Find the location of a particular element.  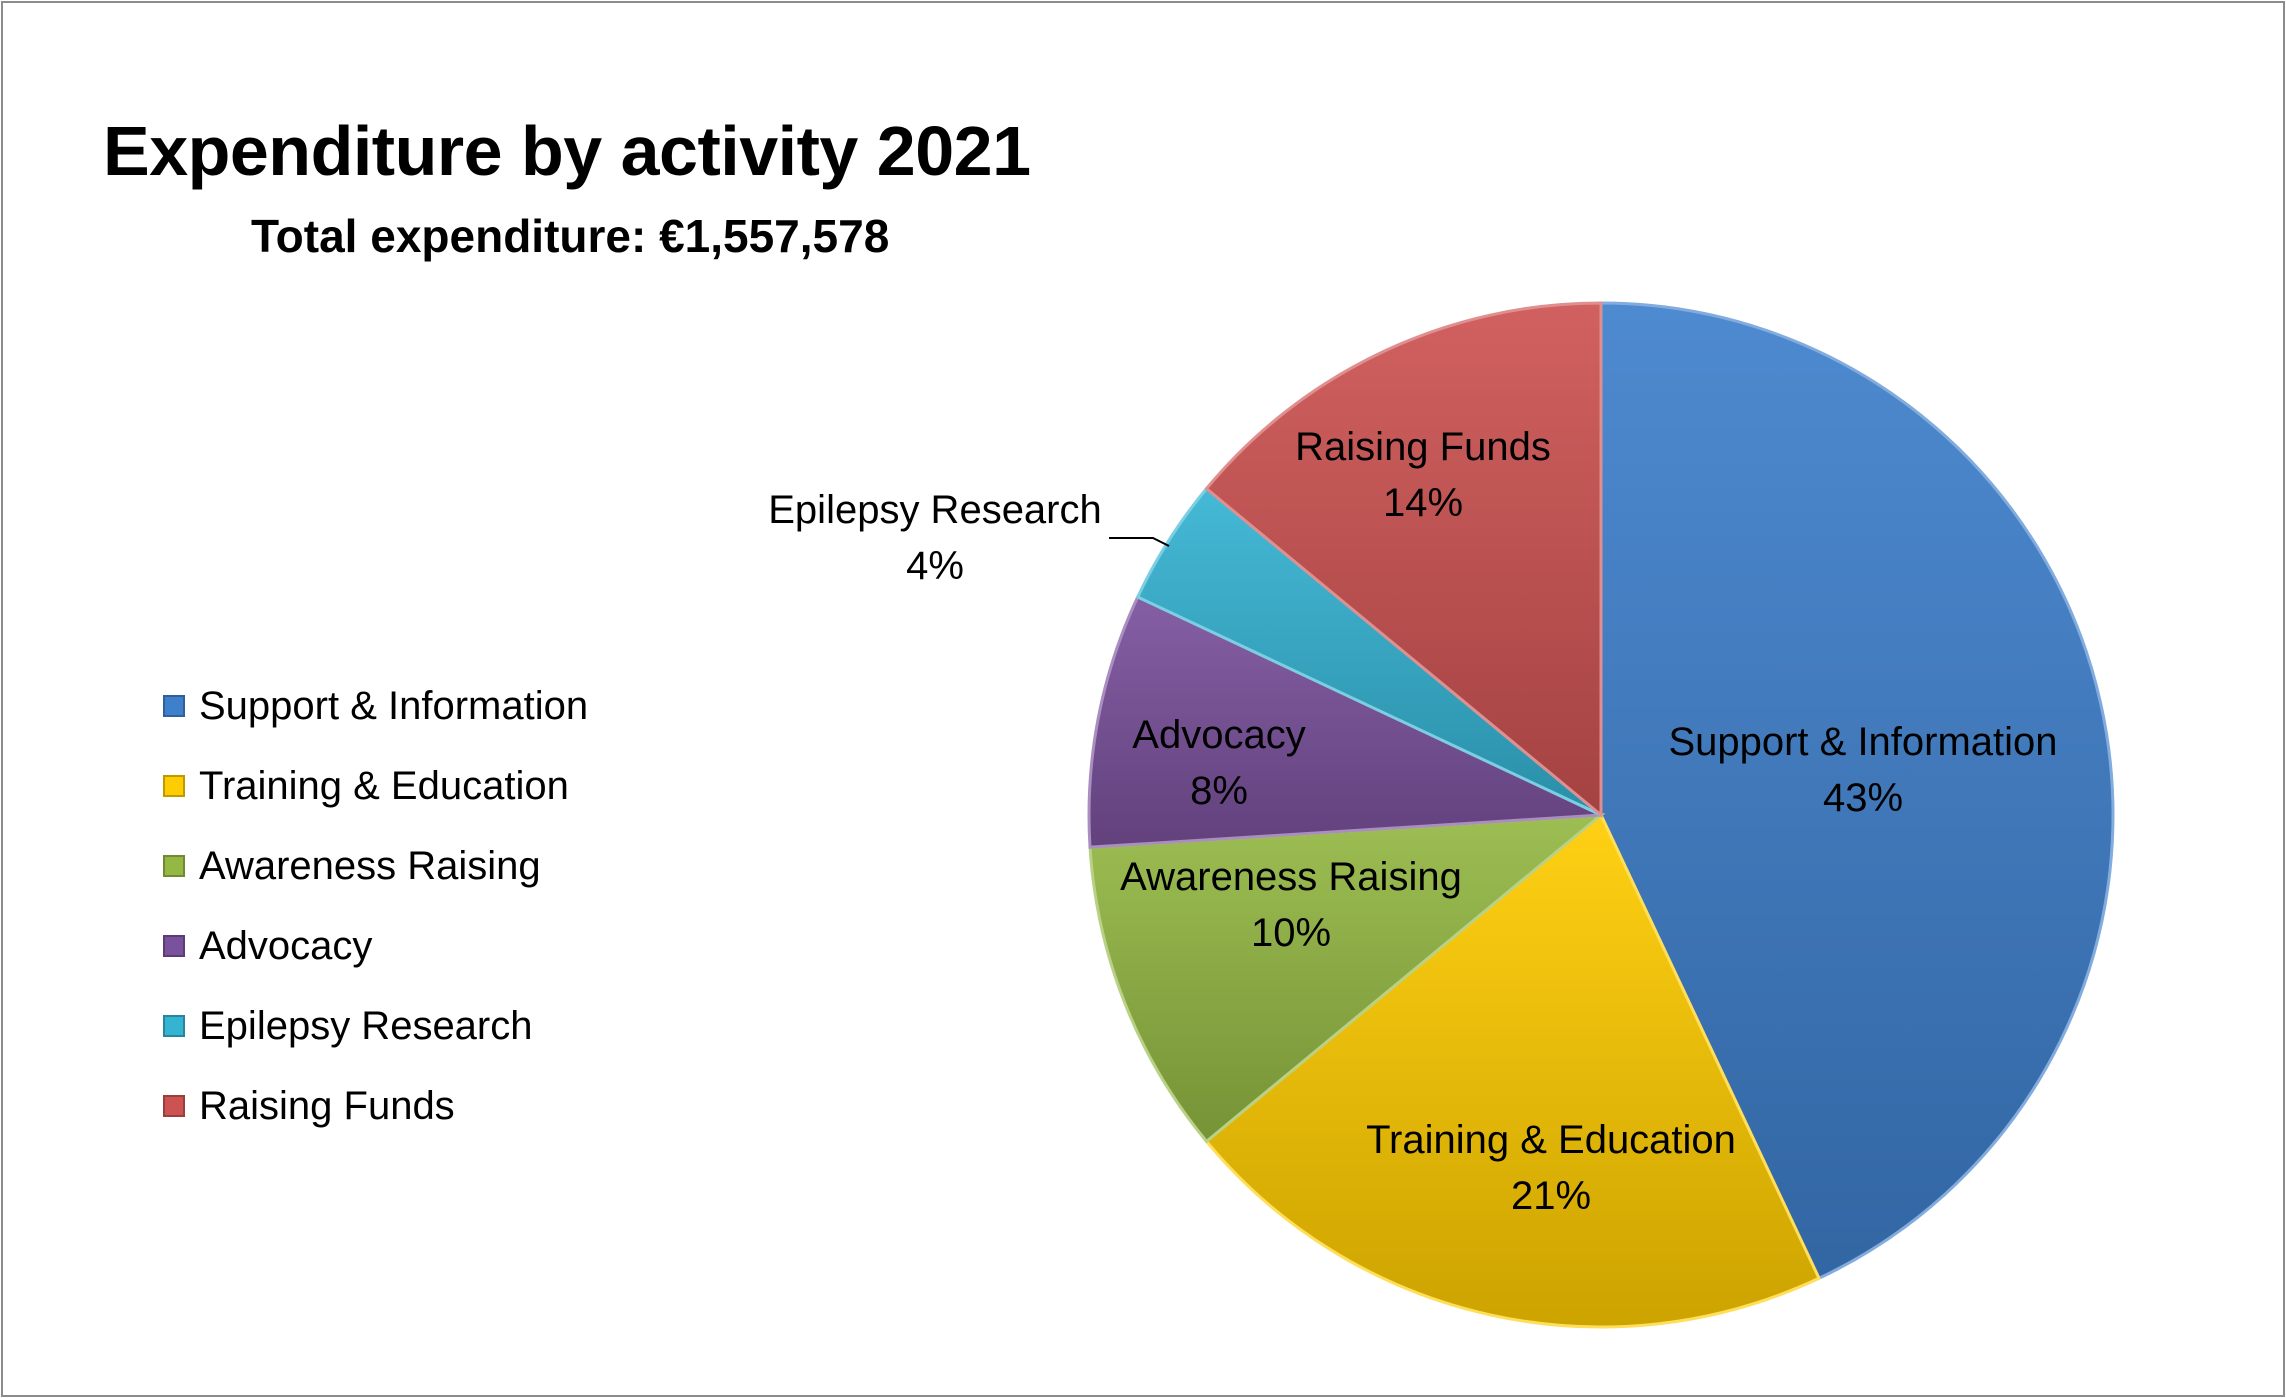

slice-value-advocacy: 8% is located at coordinates (1219, 791).